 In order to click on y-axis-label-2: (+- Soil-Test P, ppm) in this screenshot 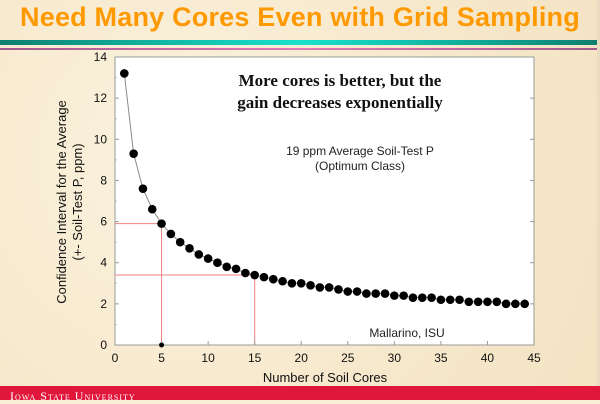, I will do `click(77, 201)`.